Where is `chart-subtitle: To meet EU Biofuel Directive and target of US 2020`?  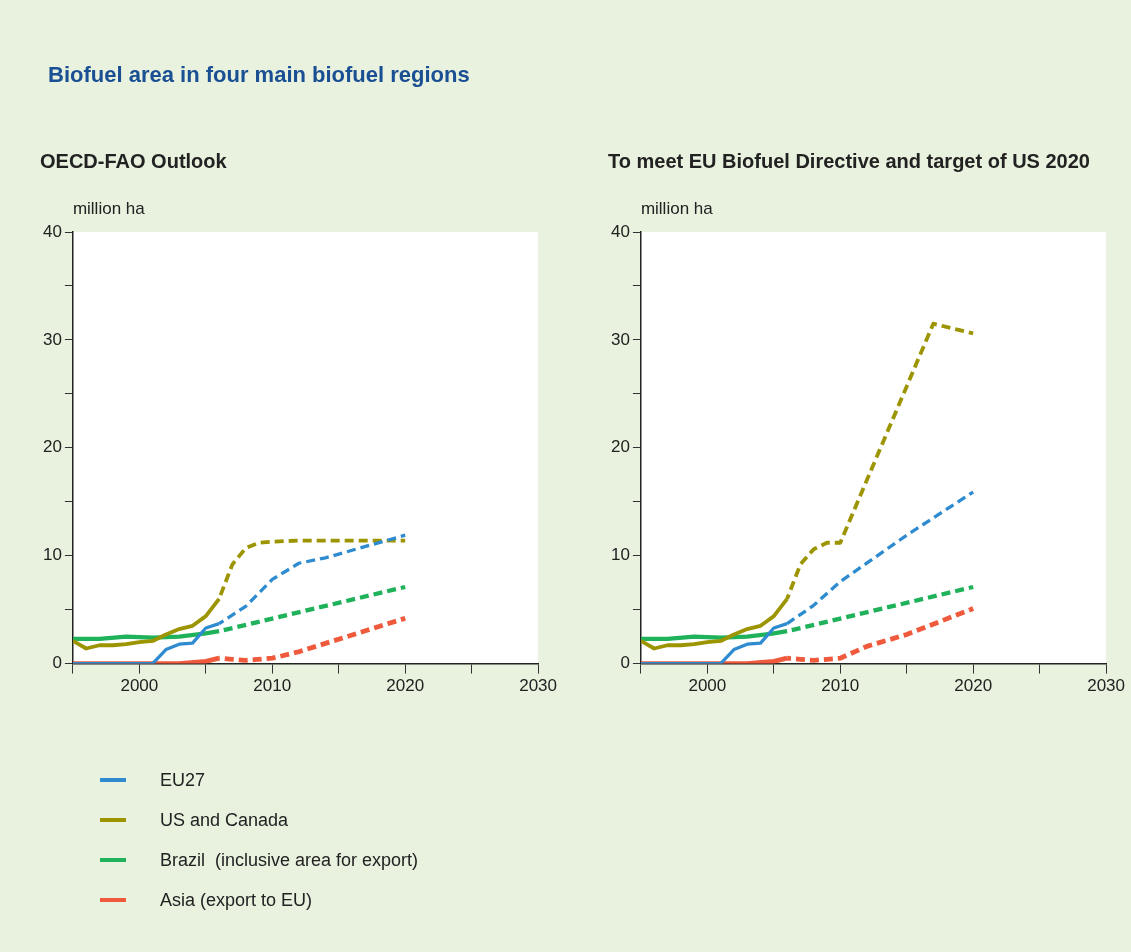 chart-subtitle: To meet EU Biofuel Directive and target of US 2020 is located at coordinates (849, 160).